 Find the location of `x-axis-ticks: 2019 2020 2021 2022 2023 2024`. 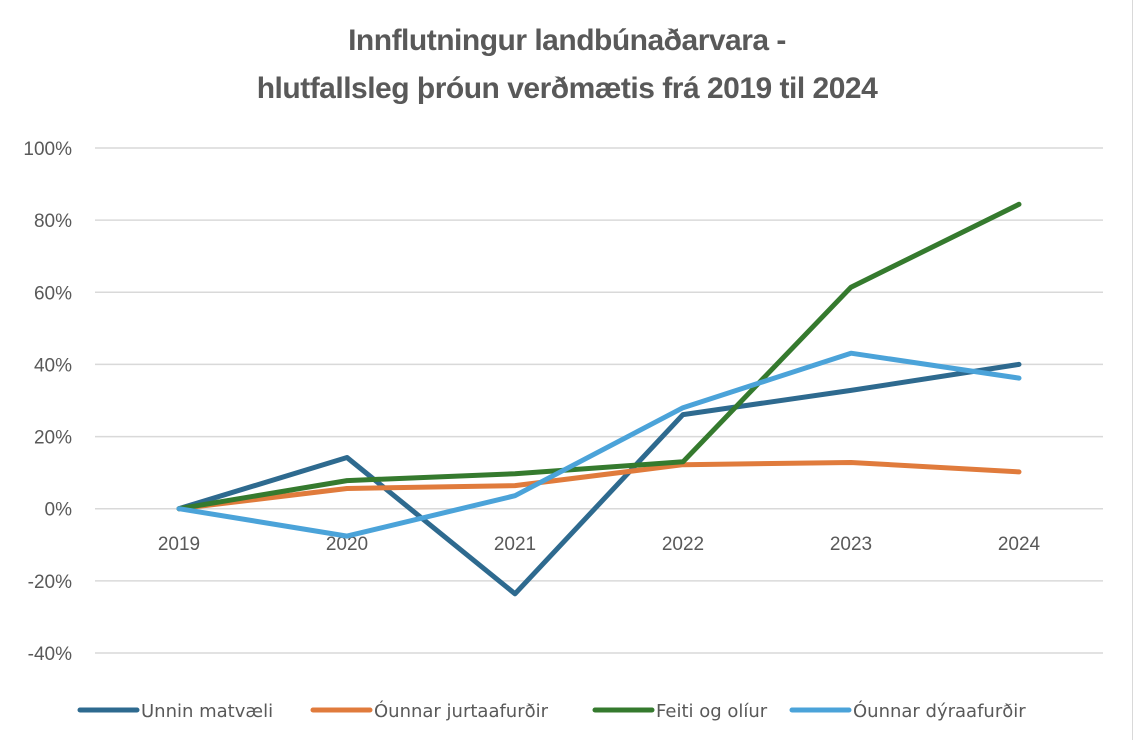

x-axis-ticks: 2019 2020 2021 2022 2023 2024 is located at coordinates (599, 544).